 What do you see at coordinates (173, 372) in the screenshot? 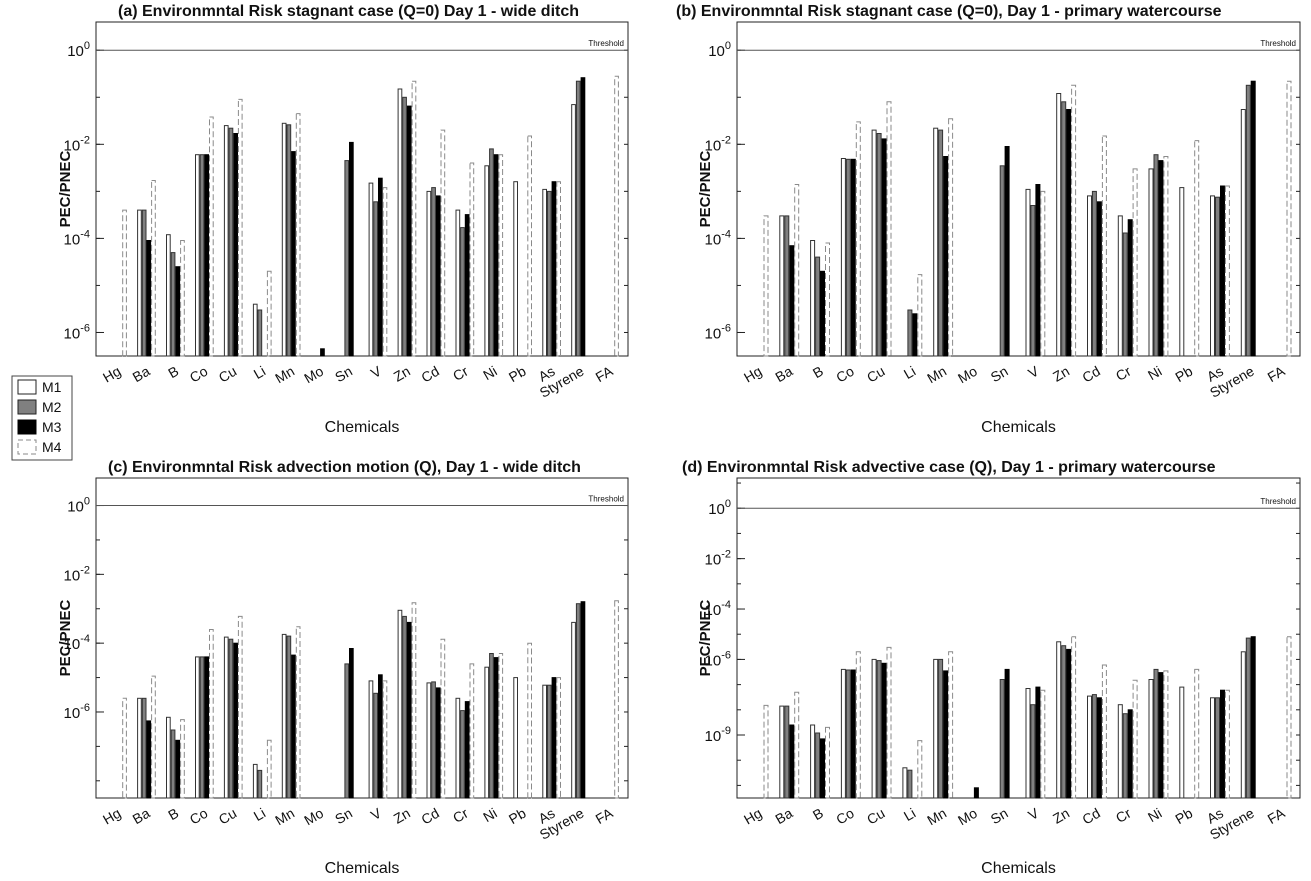
I see `x-tick-label: B` at bounding box center [173, 372].